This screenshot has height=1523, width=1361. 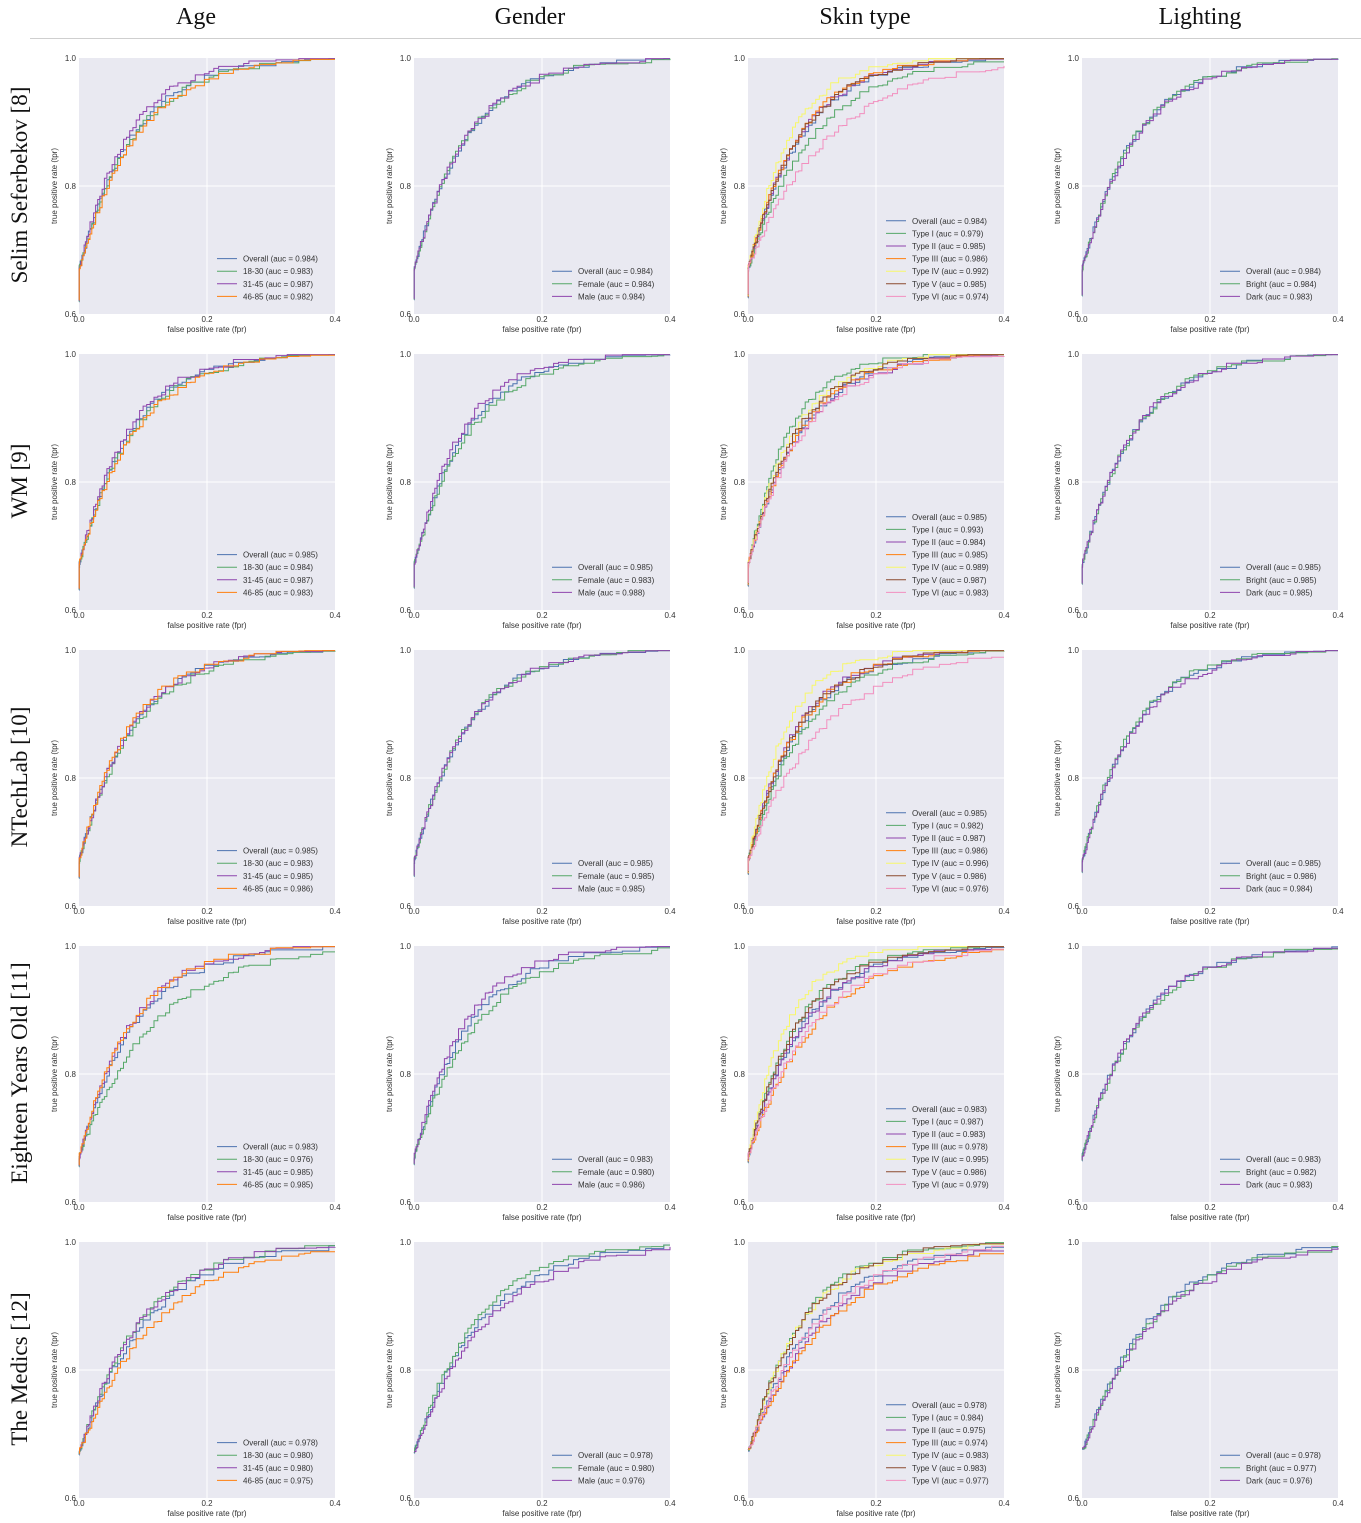 I want to click on roc-curve-type-iii, so click(x=875, y=762).